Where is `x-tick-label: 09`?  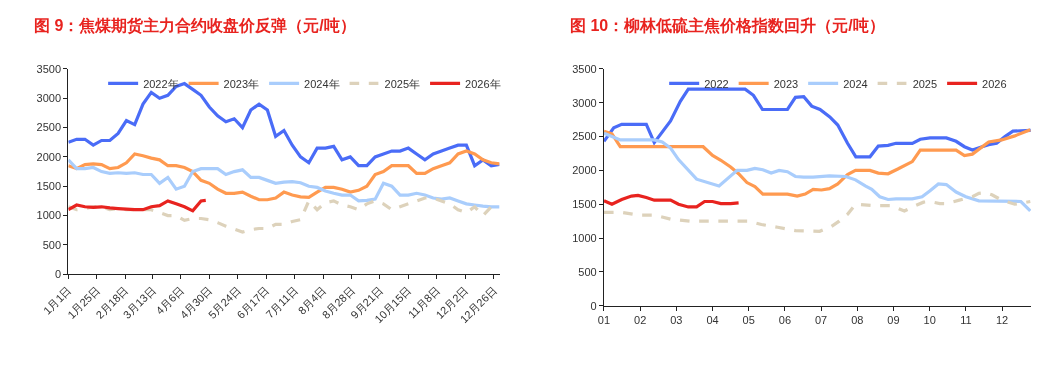
x-tick-label: 09 is located at coordinates (893, 320).